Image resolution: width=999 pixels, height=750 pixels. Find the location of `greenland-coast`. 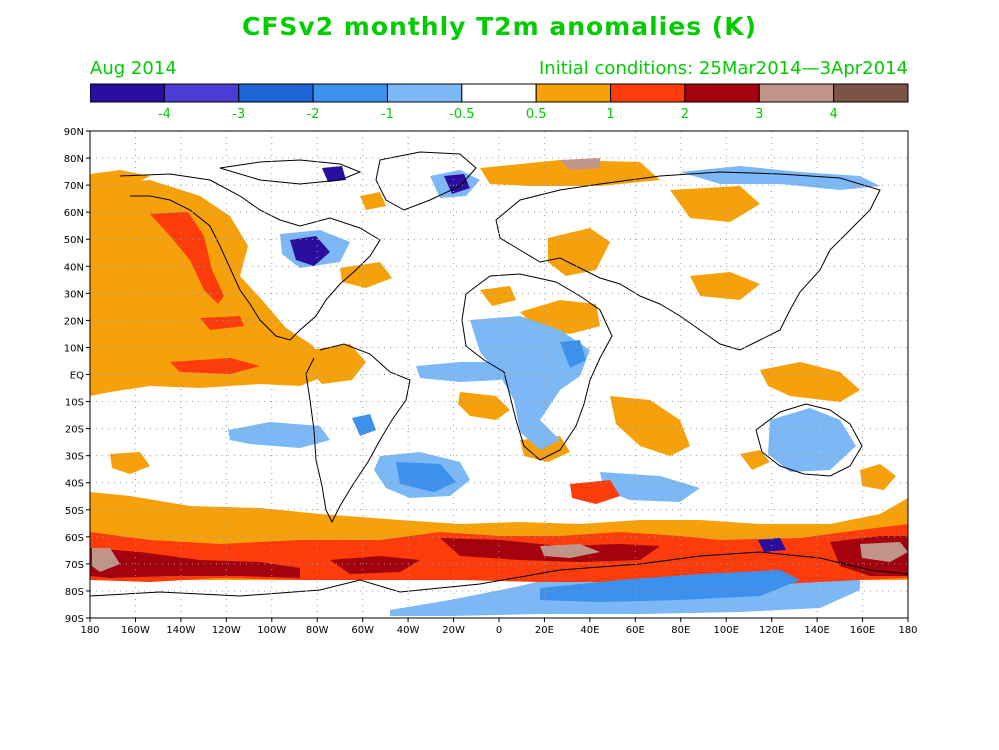

greenland-coast is located at coordinates (426, 181).